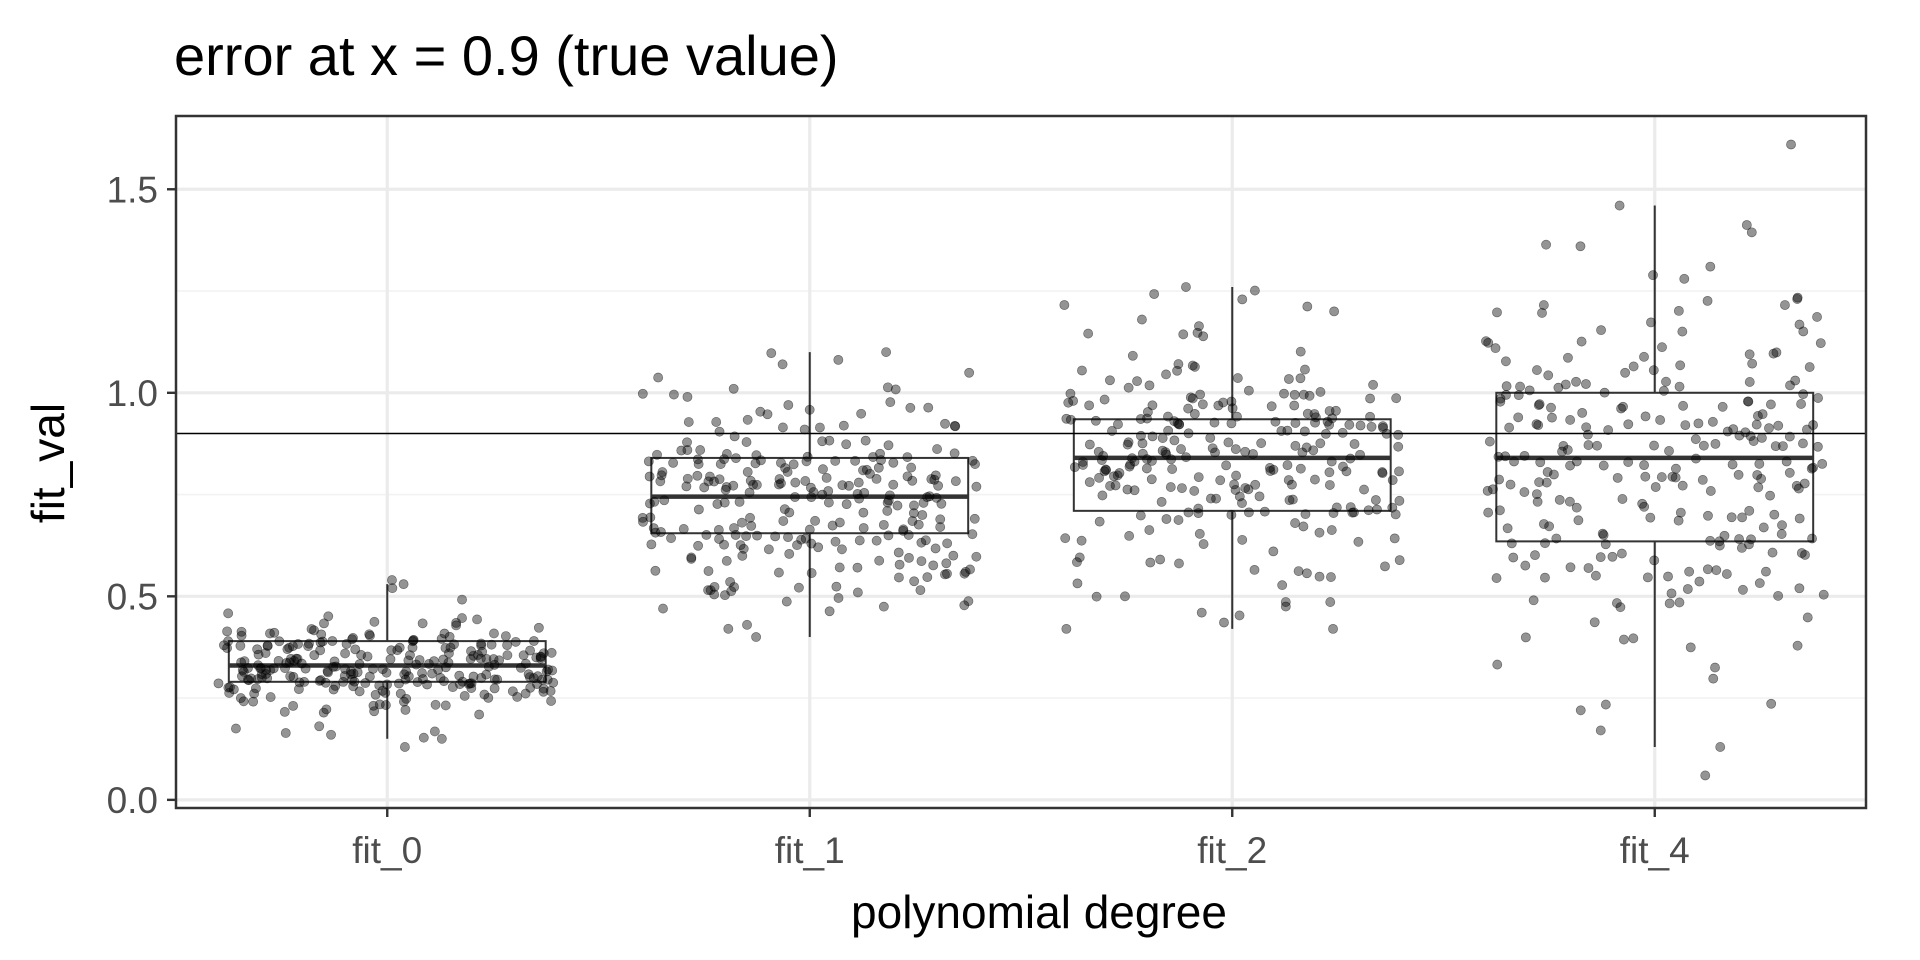 The image size is (1920, 960). Describe the element at coordinates (1655, 850) in the screenshot. I see `x-tick-label: fit_4` at that location.